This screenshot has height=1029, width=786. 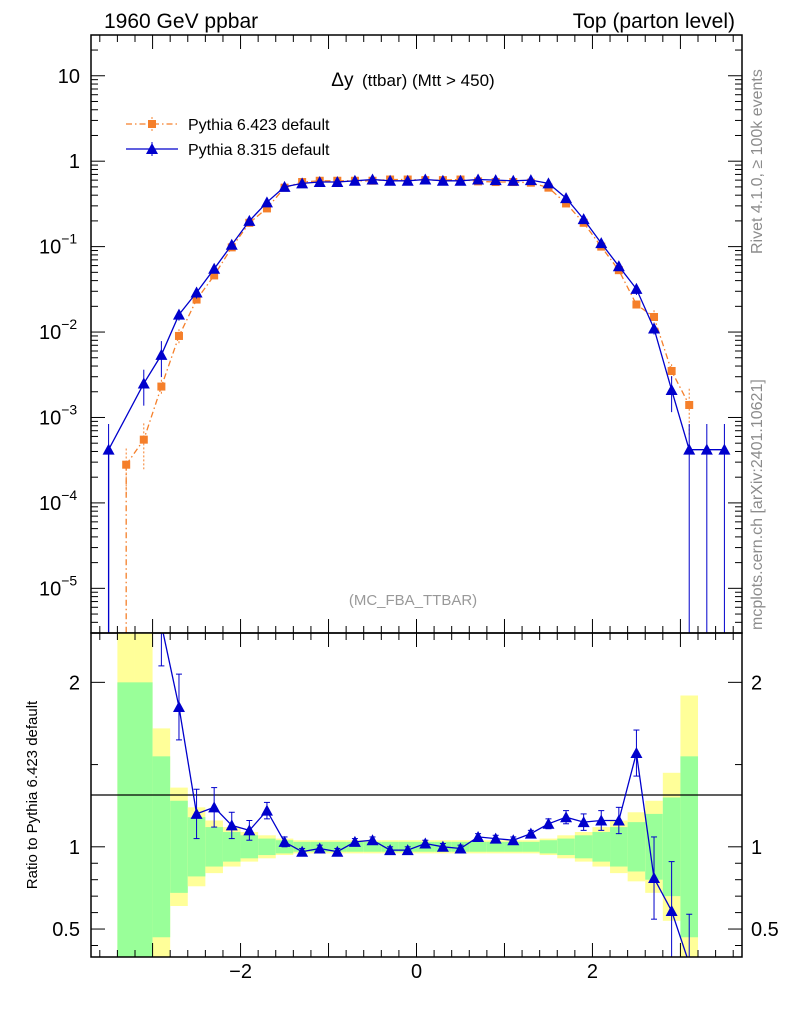 What do you see at coordinates (259, 150) in the screenshot?
I see `legend-pythia8-label: Pythia 8.315 default` at bounding box center [259, 150].